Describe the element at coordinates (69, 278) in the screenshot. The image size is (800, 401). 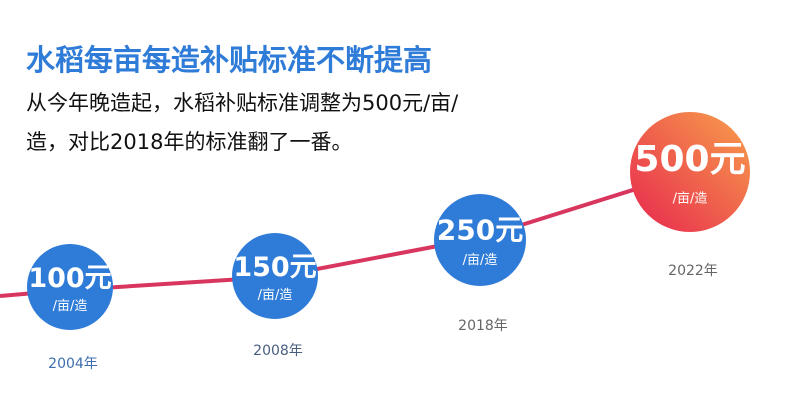
I see `value-label: 100元` at that location.